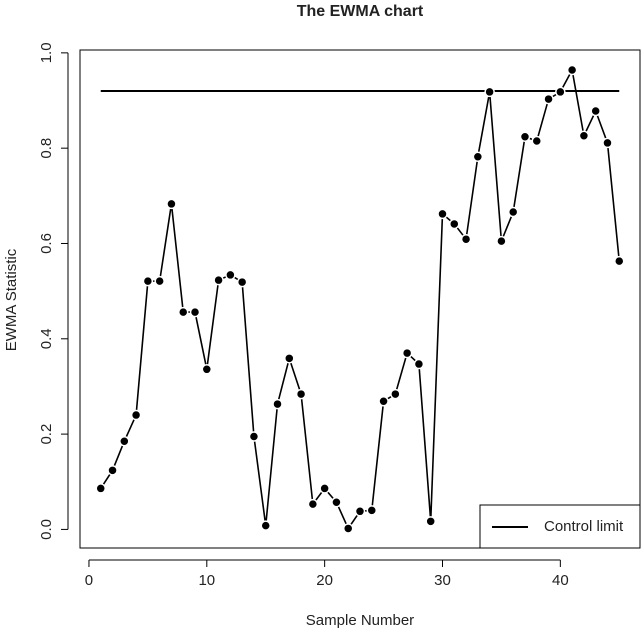 The image size is (644, 634). Describe the element at coordinates (360, 620) in the screenshot. I see `x-axis-label: Sample Number` at that location.